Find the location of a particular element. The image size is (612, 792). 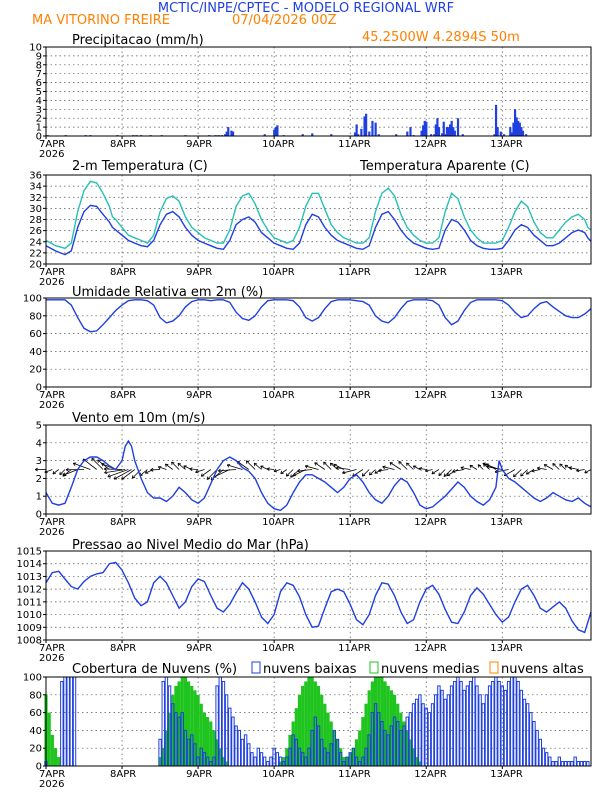

clouds-bars is located at coordinates (317, 721).